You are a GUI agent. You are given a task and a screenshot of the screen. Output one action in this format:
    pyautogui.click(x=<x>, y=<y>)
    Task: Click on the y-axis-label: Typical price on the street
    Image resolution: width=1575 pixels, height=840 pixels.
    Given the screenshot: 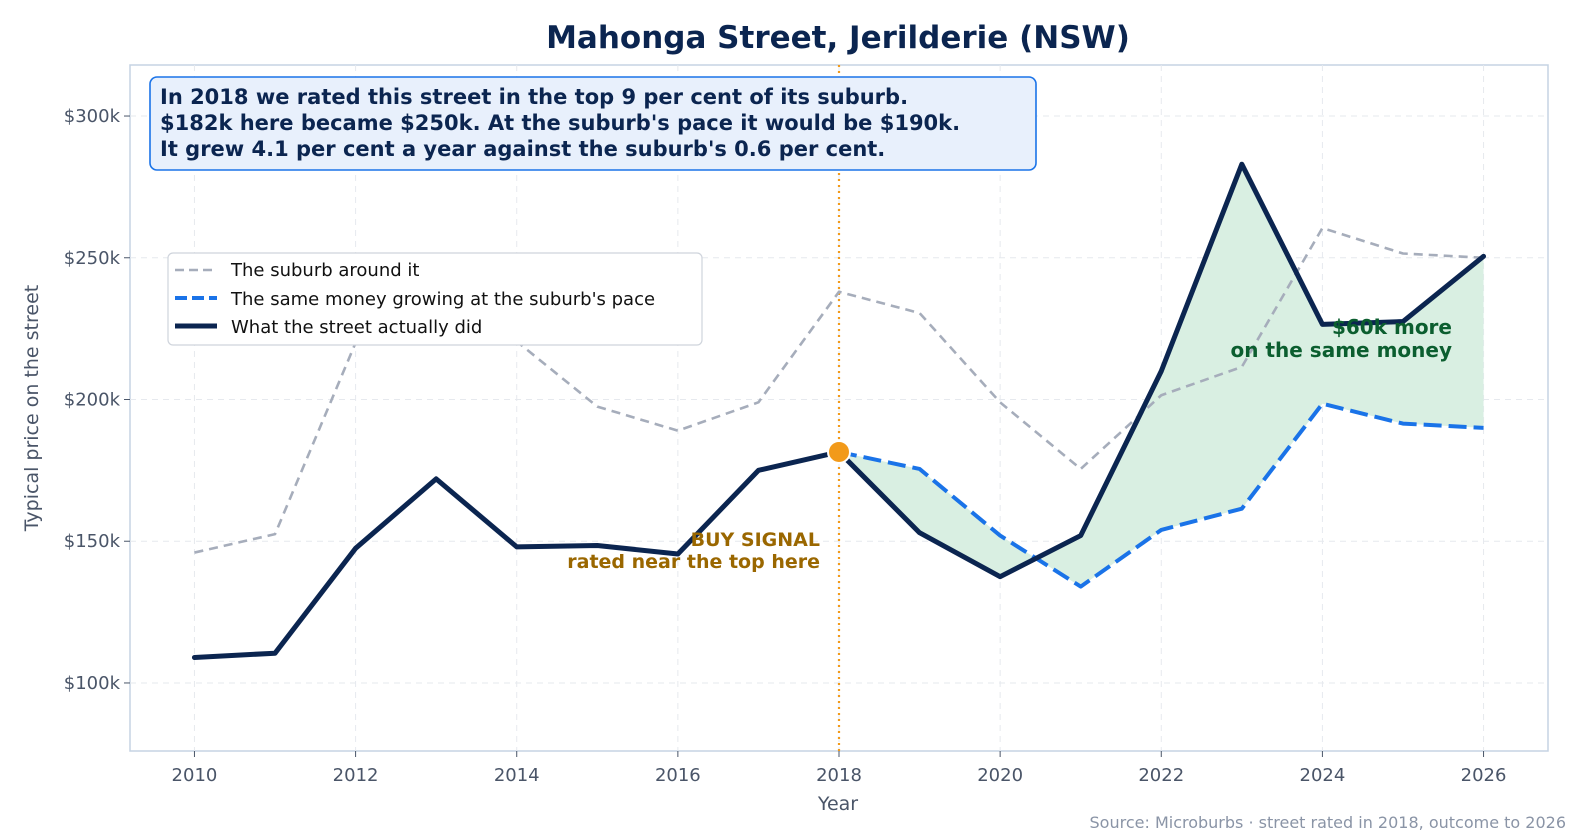 What is the action you would take?
    pyautogui.click(x=32, y=408)
    